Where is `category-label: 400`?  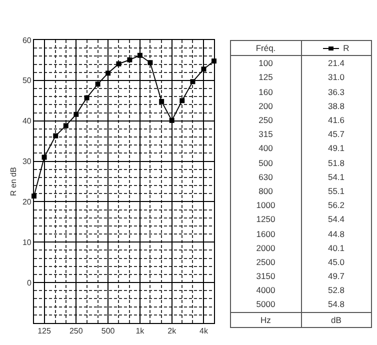
category-label: 400 is located at coordinates (265, 148).